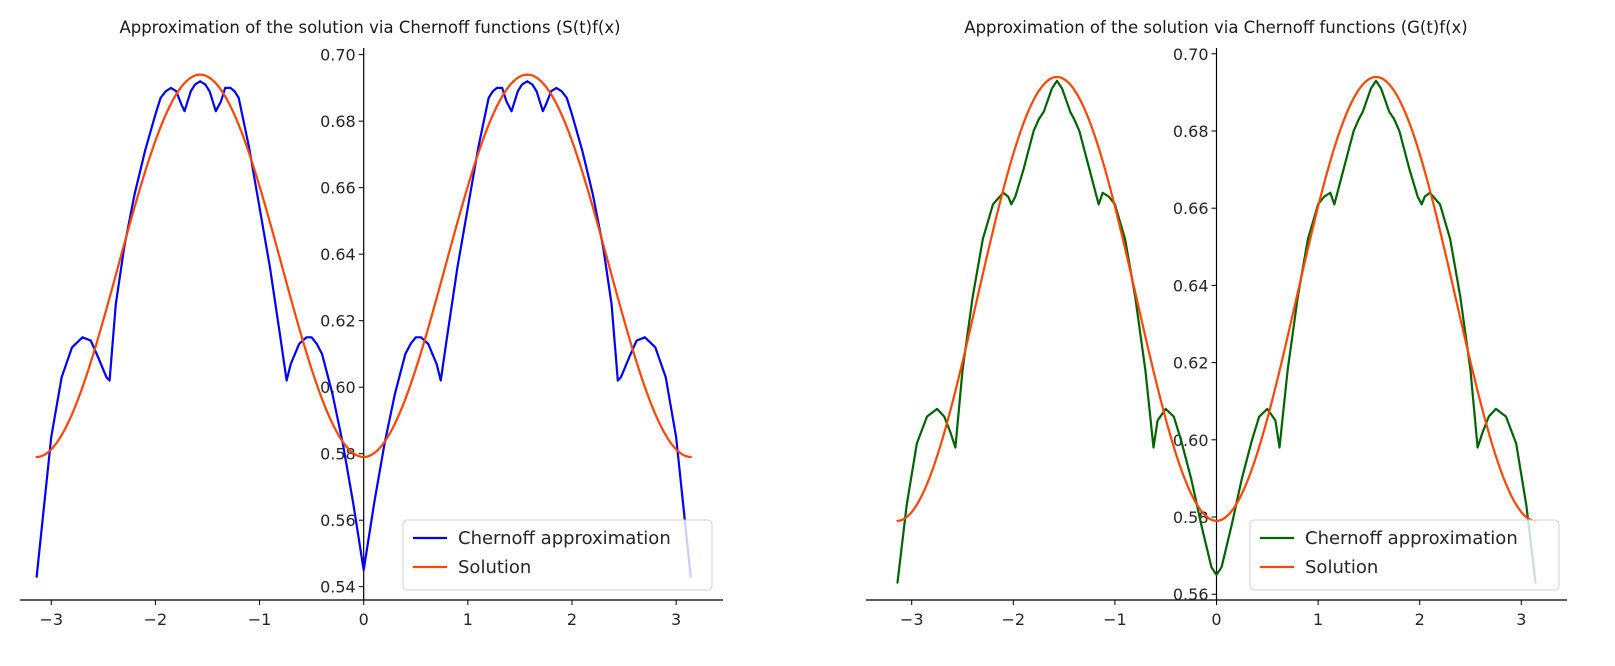 This screenshot has height=666, width=1615. Describe the element at coordinates (338, 387) in the screenshot. I see `y-tick-label: 0.60` at that location.